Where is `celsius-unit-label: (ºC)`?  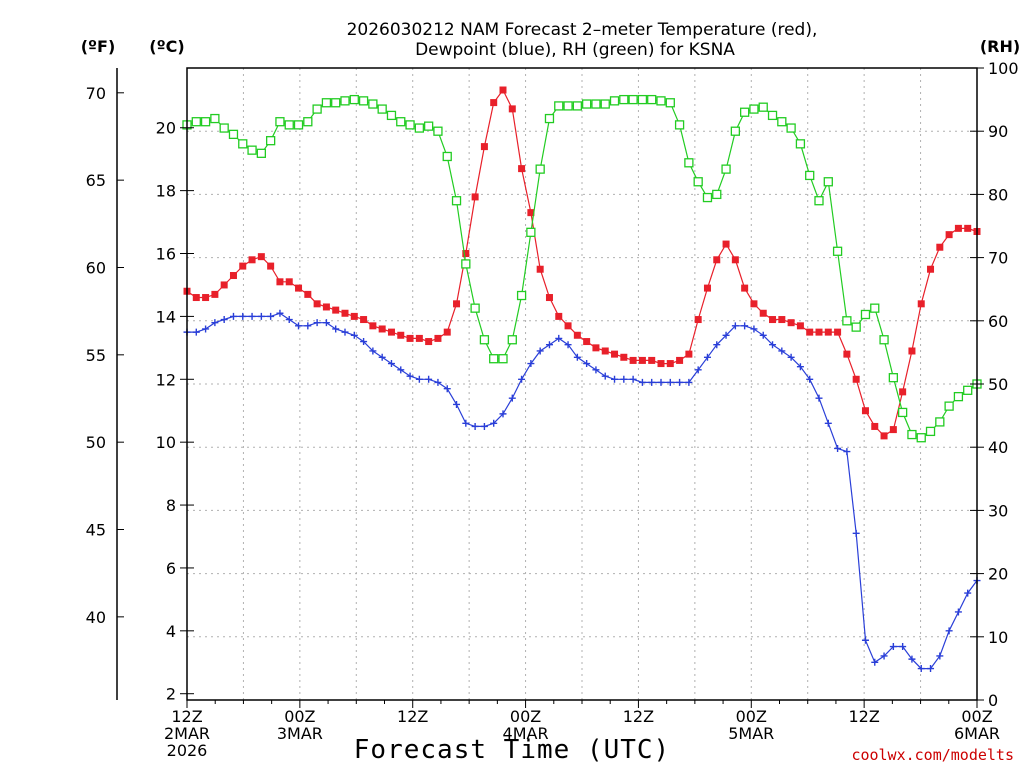
celsius-unit-label: (ºC) is located at coordinates (166, 46).